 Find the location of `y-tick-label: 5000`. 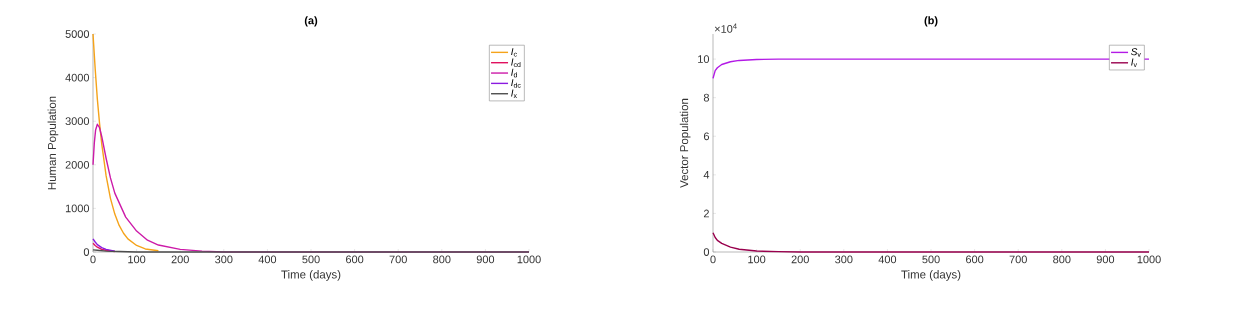

y-tick-label: 5000 is located at coordinates (77, 34).